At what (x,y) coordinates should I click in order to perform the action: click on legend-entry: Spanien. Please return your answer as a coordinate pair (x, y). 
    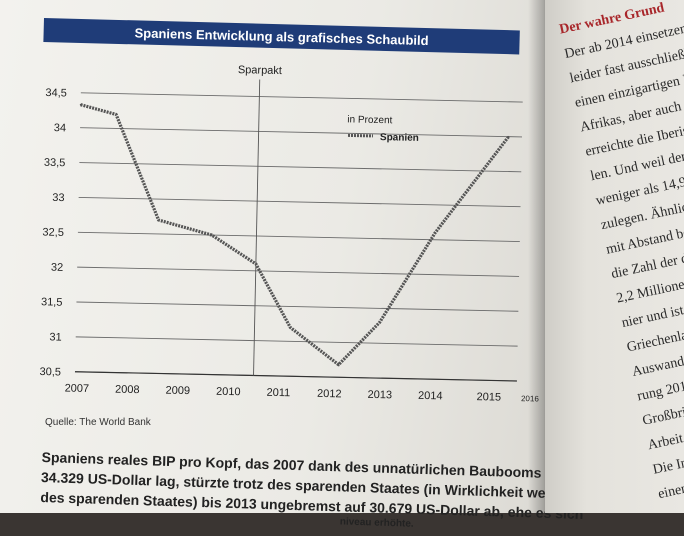
    Looking at the image, I should click on (399, 138).